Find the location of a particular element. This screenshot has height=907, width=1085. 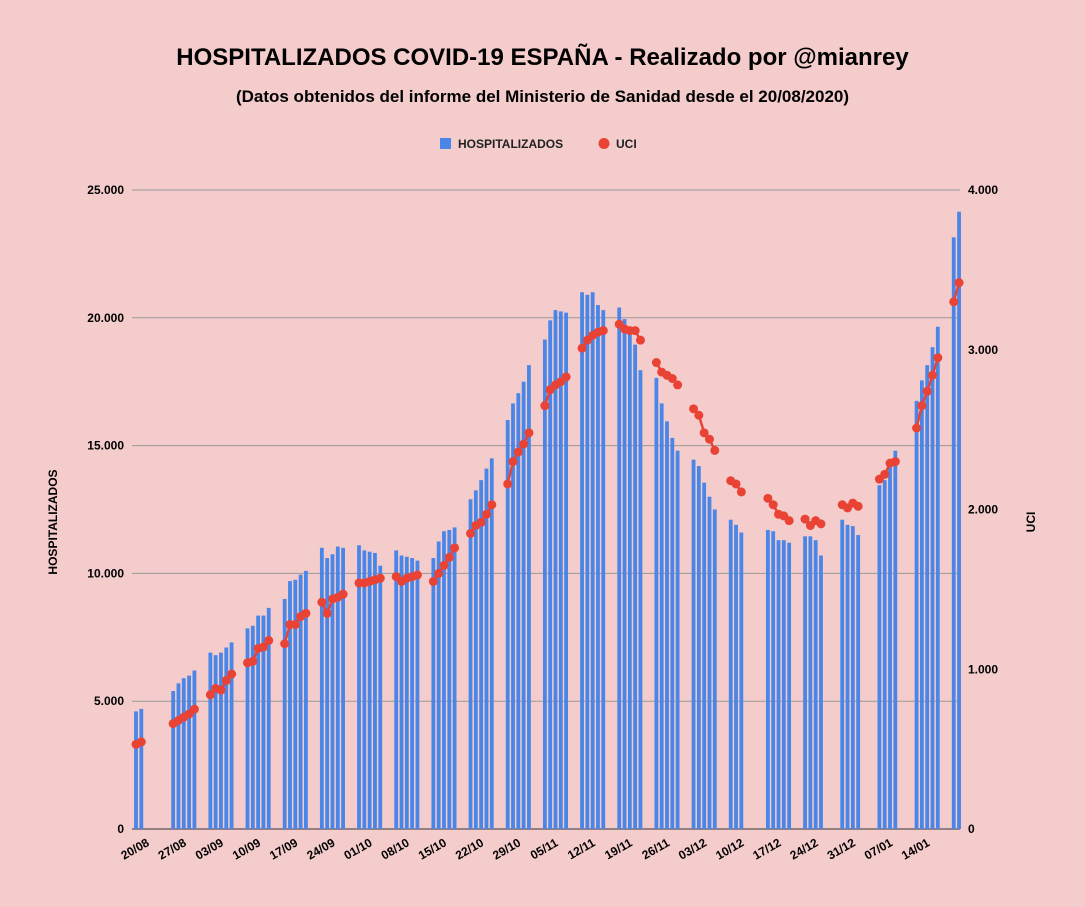

x-tick-label: 07/01 is located at coordinates (878, 848).